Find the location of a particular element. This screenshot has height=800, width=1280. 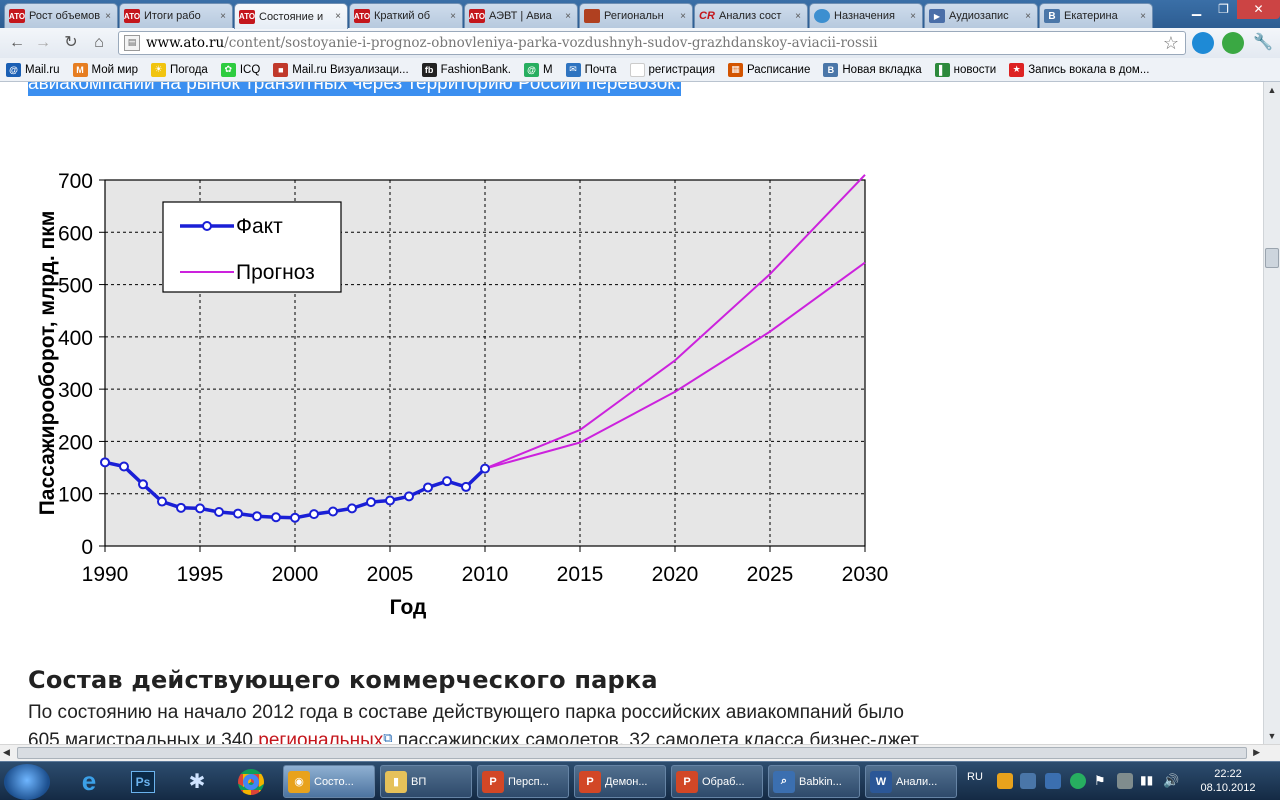

clock-date: 08.10.2012 is located at coordinates (1228, 788).